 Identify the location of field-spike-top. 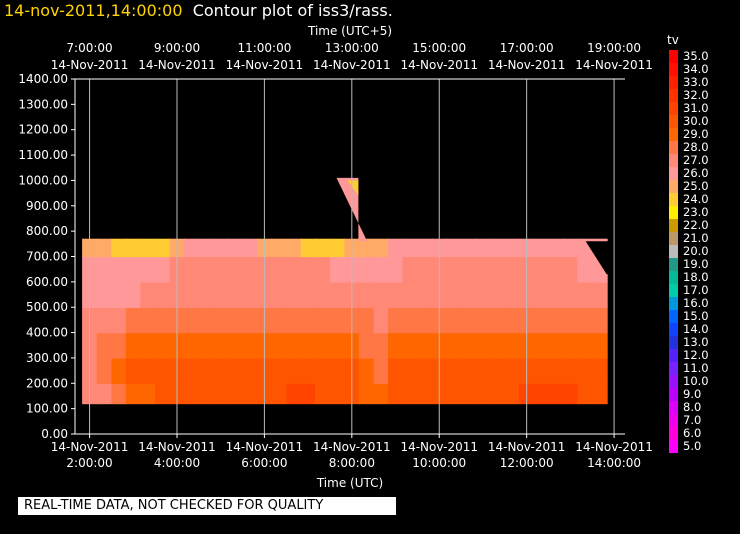
(353, 188).